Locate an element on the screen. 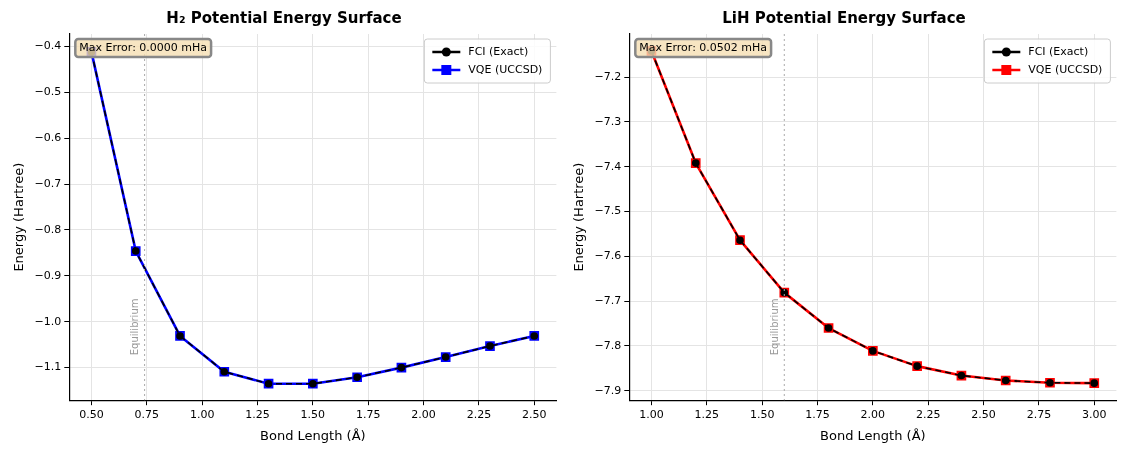 This screenshot has height=456, width=1132. y-tick-label: −7.3 is located at coordinates (608, 121).